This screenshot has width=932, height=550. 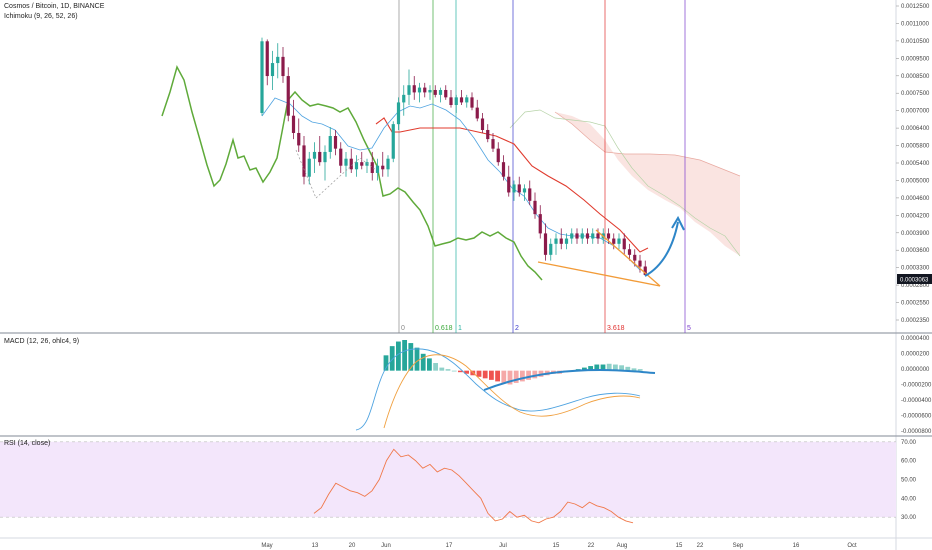 I want to click on rsi-legend: RSI (14, close), so click(x=27, y=443).